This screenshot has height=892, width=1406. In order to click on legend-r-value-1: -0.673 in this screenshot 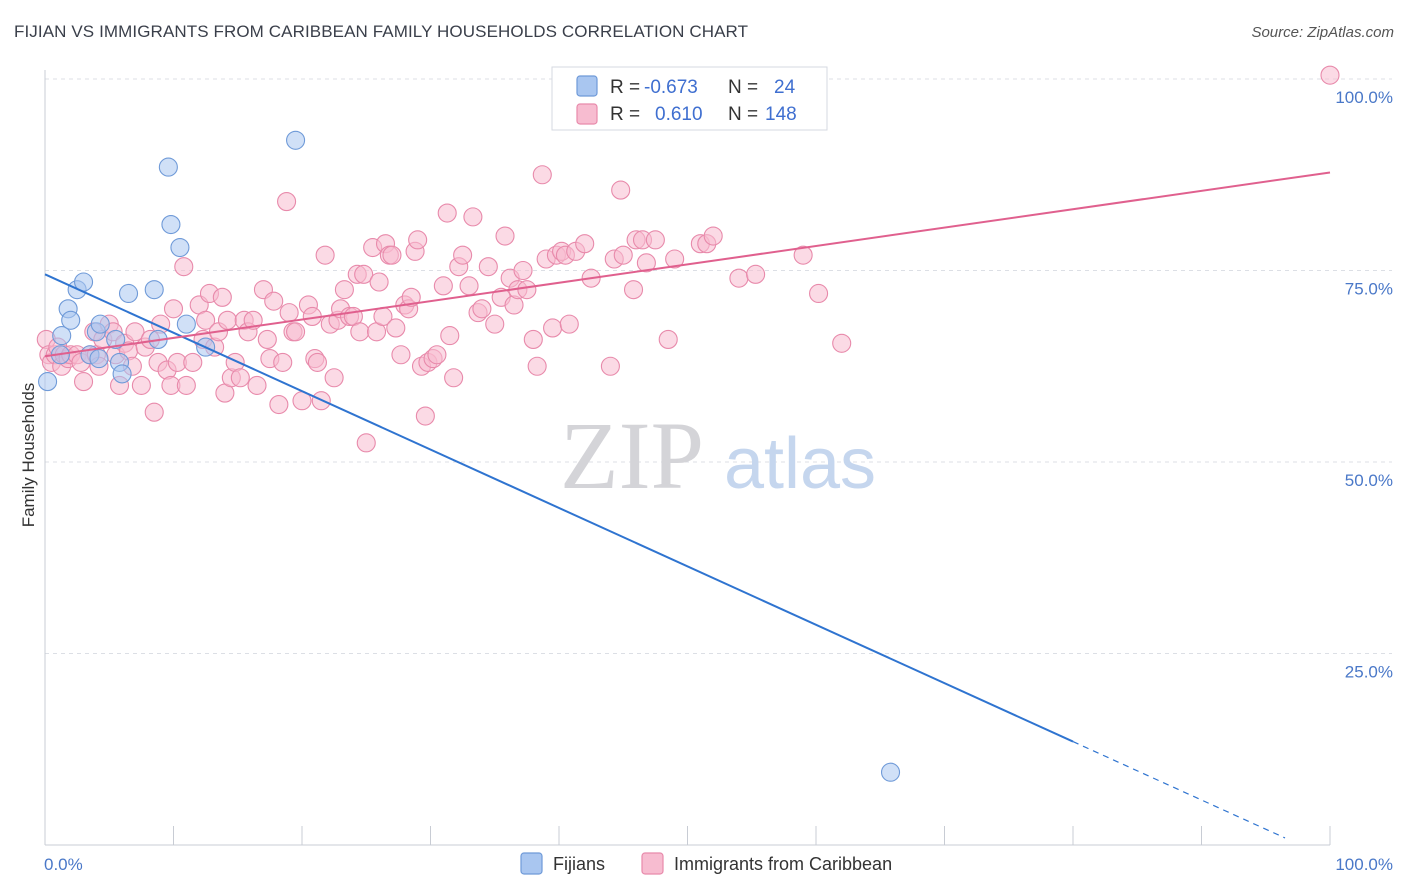, I will do `click(671, 87)`.